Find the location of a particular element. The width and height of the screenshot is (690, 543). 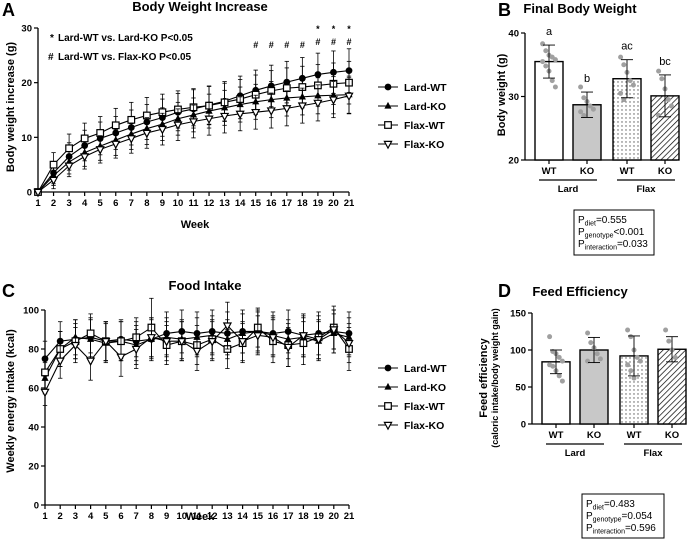

chart-c-xtick-label-0: 1 is located at coordinates (45, 516).